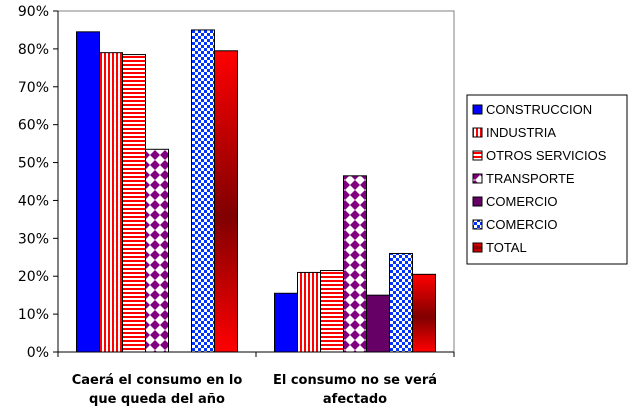 The image size is (630, 407). Describe the element at coordinates (506, 247) in the screenshot. I see `legend-label: TOTAL` at that location.